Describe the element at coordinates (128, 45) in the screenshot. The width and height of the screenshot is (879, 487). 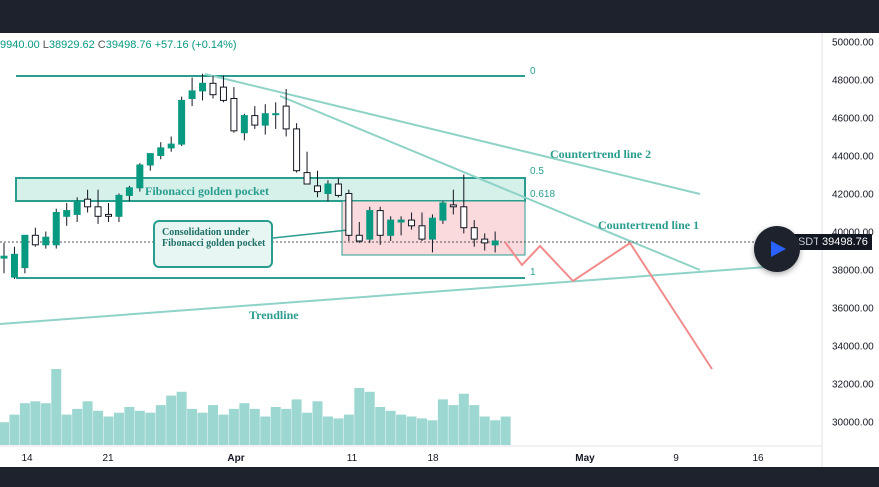
I see `close-value: 39498.76` at that location.